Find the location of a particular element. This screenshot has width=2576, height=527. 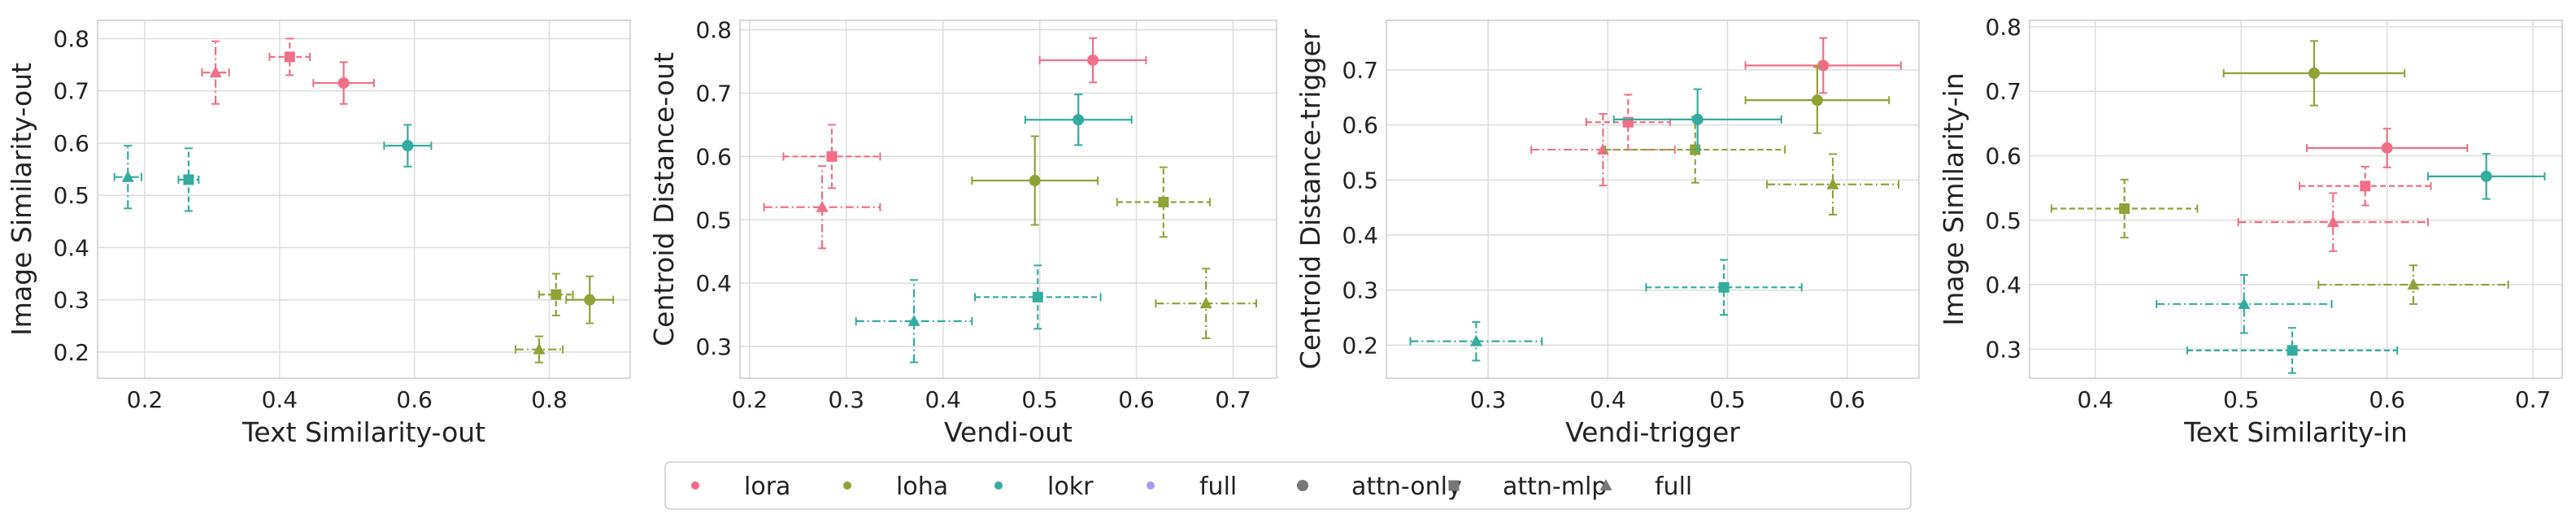

x-axis-label: Vendi-trigger is located at coordinates (1652, 432).